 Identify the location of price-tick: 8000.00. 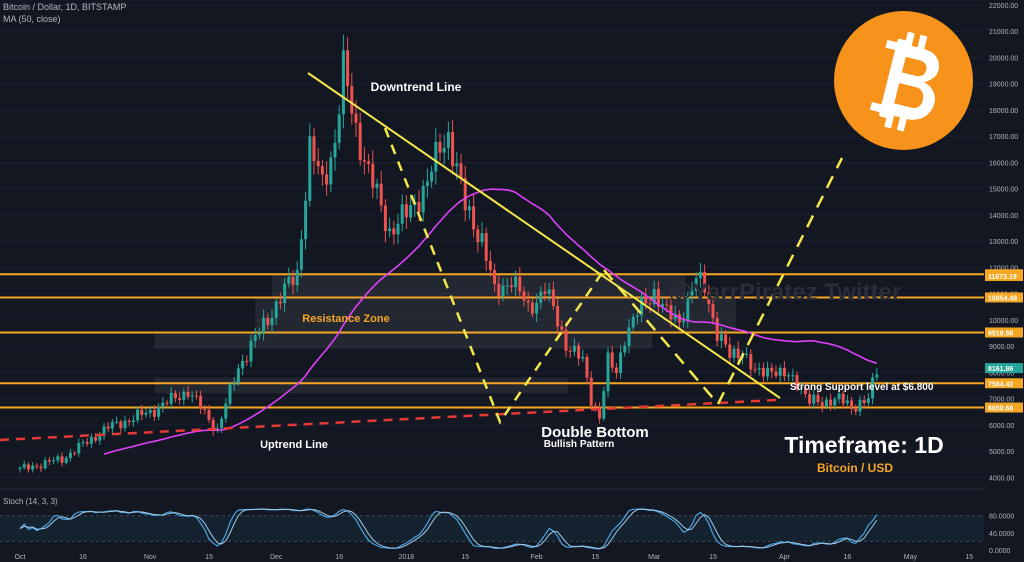
(1001, 373).